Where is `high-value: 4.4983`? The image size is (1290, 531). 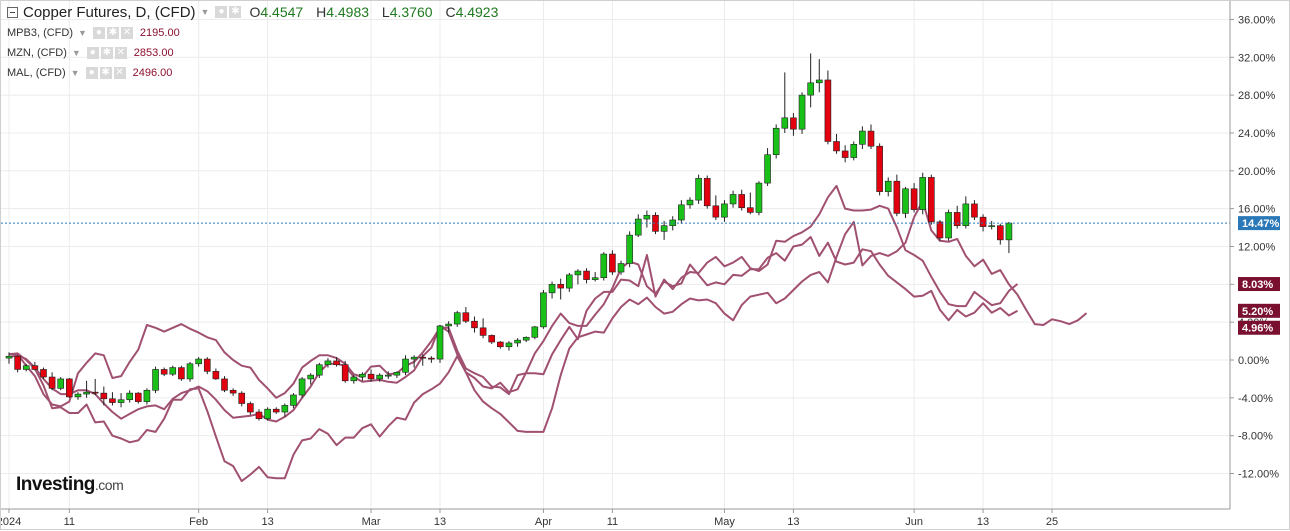 high-value: 4.4983 is located at coordinates (348, 12).